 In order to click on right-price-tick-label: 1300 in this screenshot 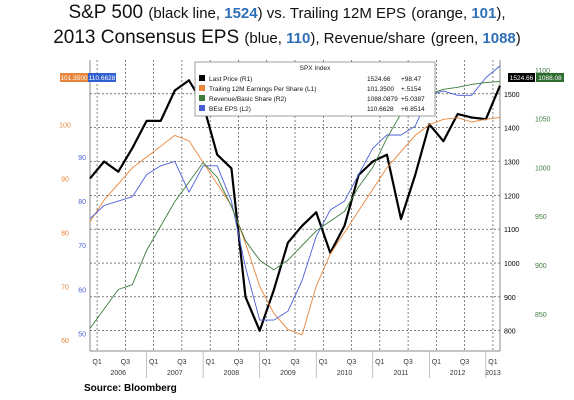, I will do `click(512, 163)`.